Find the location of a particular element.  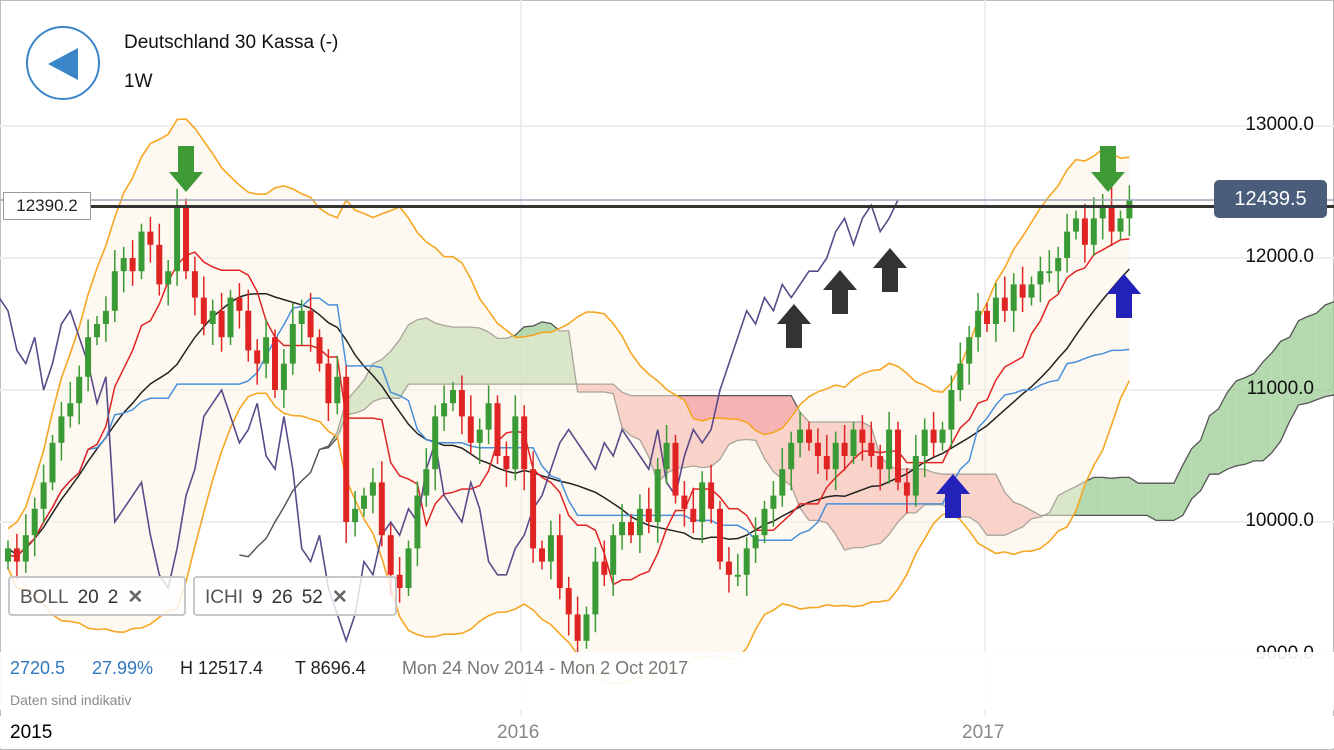

y-tick: 13000.0 is located at coordinates (1279, 124).